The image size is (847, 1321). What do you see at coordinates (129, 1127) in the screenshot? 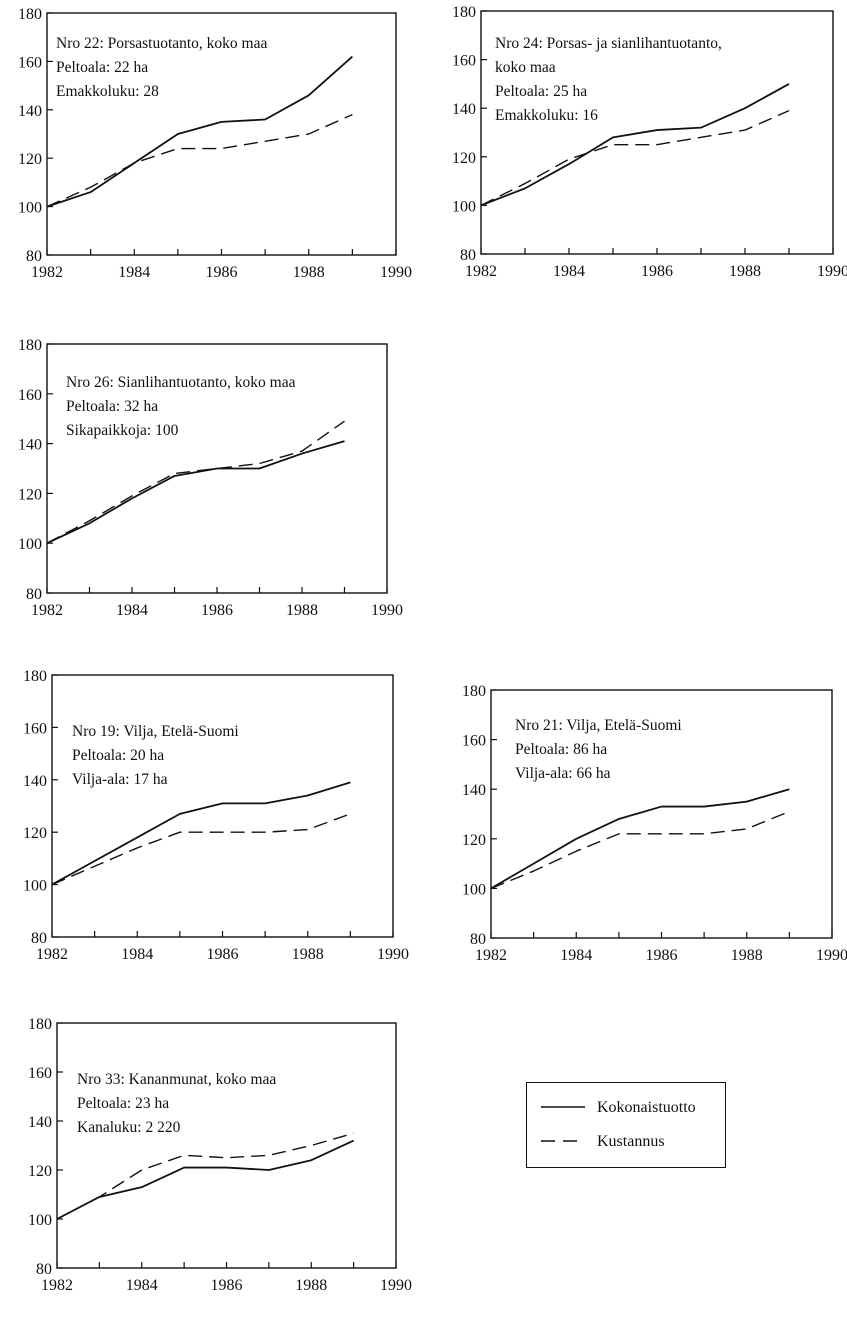
I see `annotation-line: Kanaluku: 2 220` at bounding box center [129, 1127].